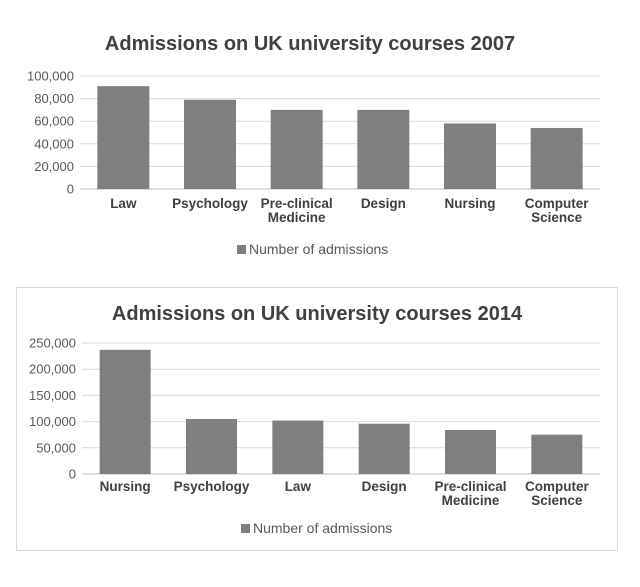  Describe the element at coordinates (52, 421) in the screenshot. I see `chart1-y-tick-label: 100,000` at that location.